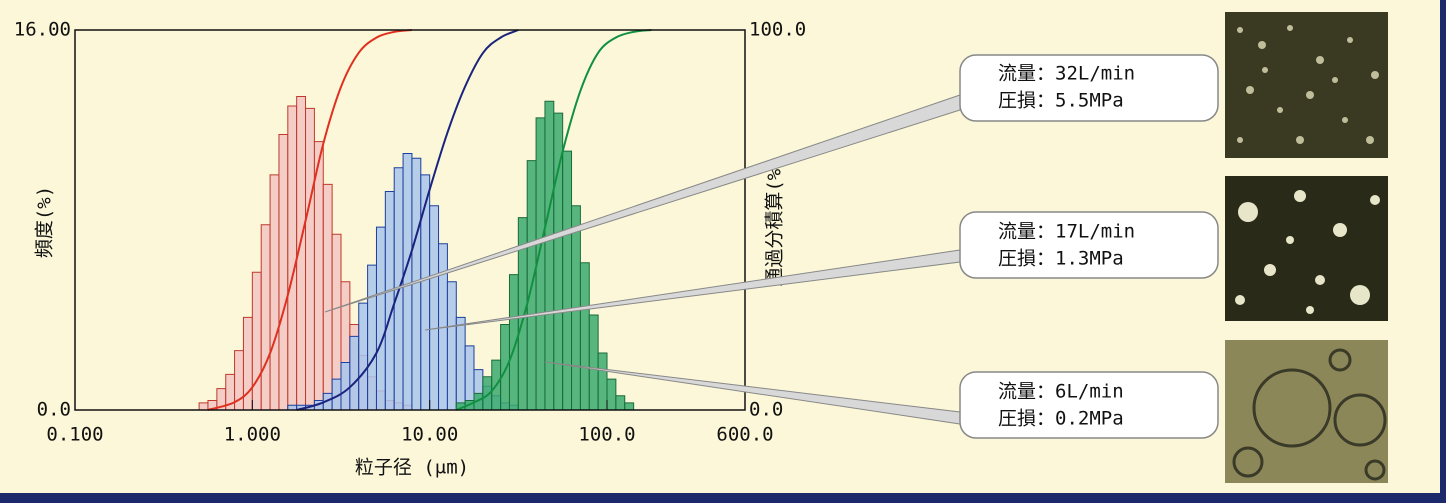 The height and width of the screenshot is (503, 1446). I want to click on x-tick-label: 10.00, so click(429, 435).